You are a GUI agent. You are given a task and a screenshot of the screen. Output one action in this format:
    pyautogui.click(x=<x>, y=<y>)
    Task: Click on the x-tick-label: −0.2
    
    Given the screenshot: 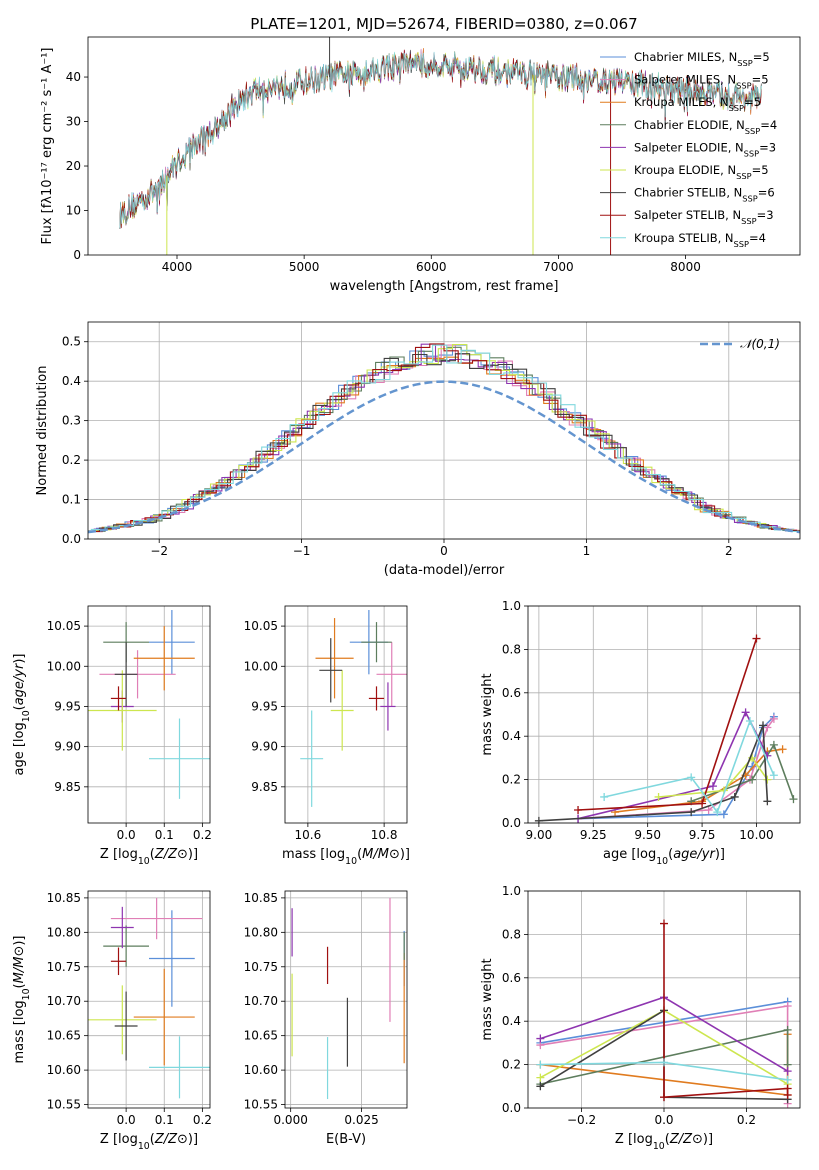 What is the action you would take?
    pyautogui.click(x=581, y=1120)
    